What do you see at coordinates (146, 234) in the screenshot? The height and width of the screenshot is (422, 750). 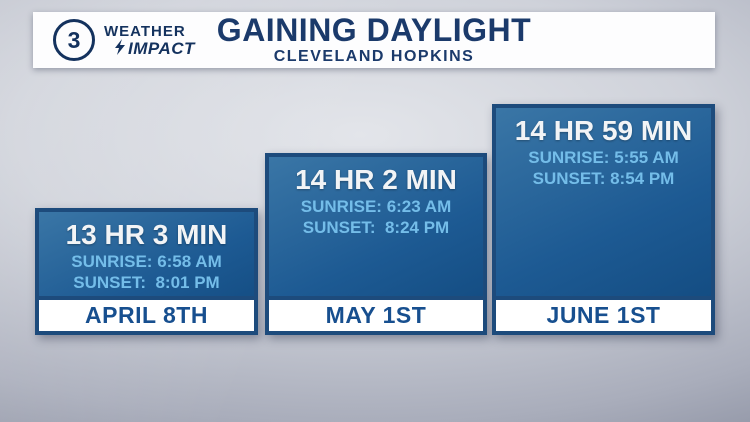 I see `daylight-duration: 13 HR 3 MIN` at bounding box center [146, 234].